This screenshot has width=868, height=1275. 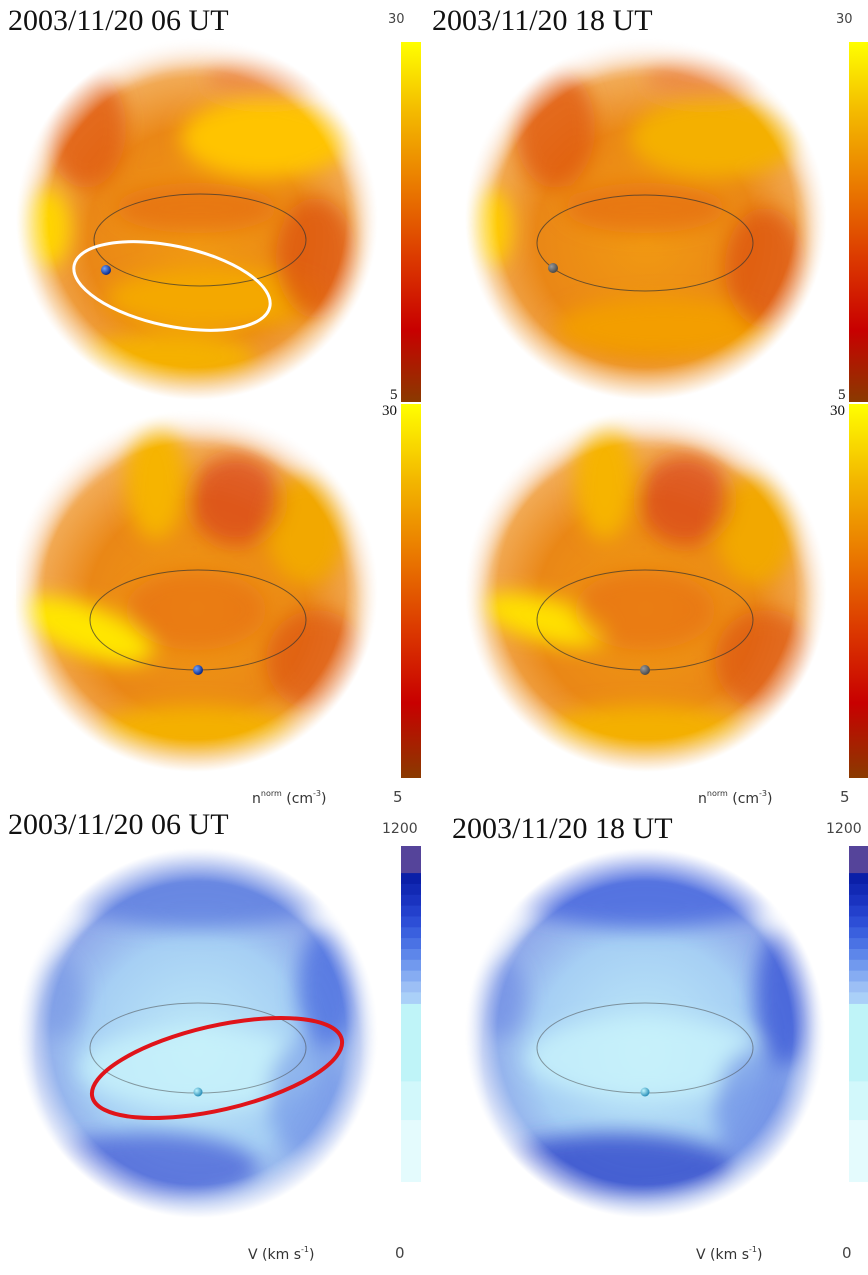 I want to click on panel-title-top-left: 2003/11/20 06 UT, so click(x=118, y=20).